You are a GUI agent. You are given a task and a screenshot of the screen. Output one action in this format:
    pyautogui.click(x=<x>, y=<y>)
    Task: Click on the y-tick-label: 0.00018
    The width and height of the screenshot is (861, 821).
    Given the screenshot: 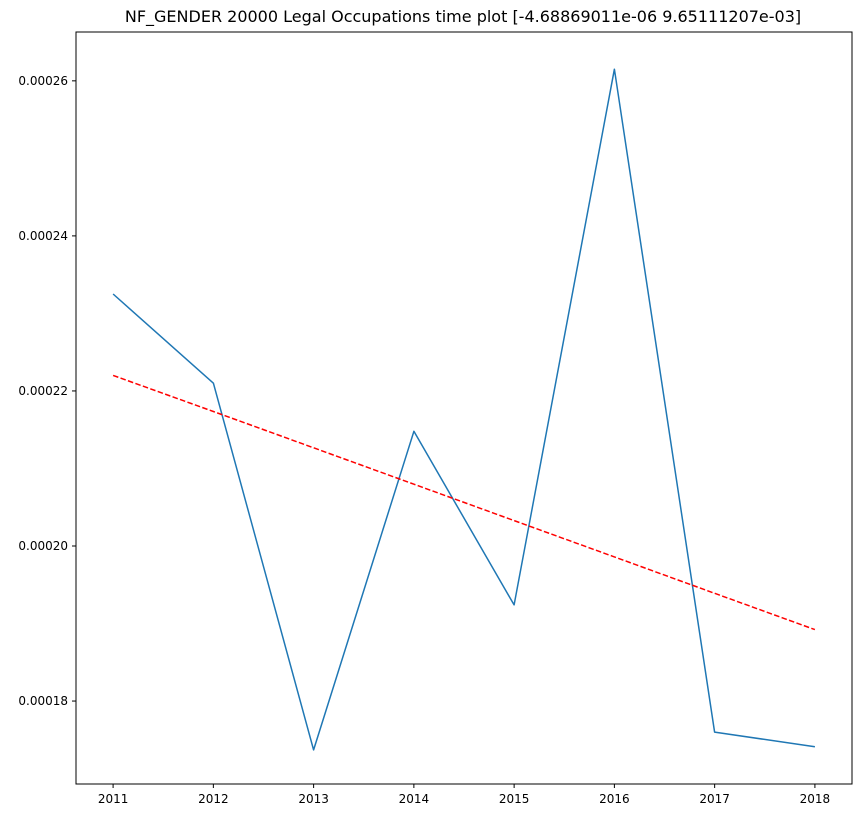 What is the action you would take?
    pyautogui.click(x=43, y=701)
    